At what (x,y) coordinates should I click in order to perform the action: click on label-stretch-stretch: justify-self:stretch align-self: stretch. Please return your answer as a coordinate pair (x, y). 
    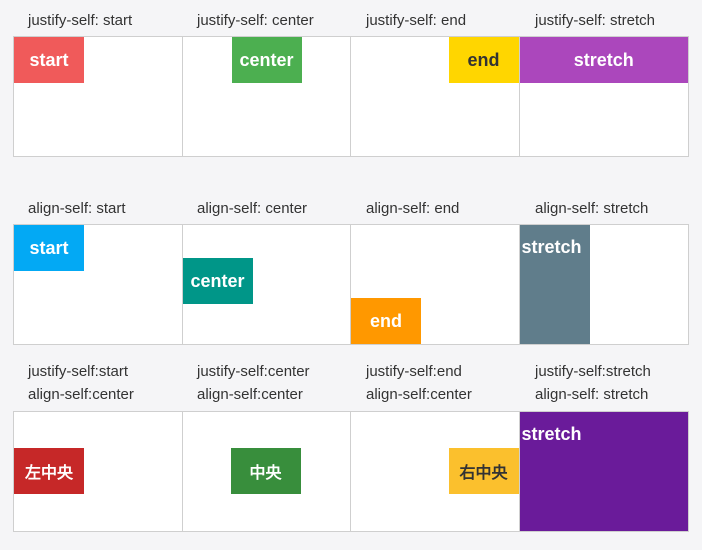
    Looking at the image, I should click on (604, 383).